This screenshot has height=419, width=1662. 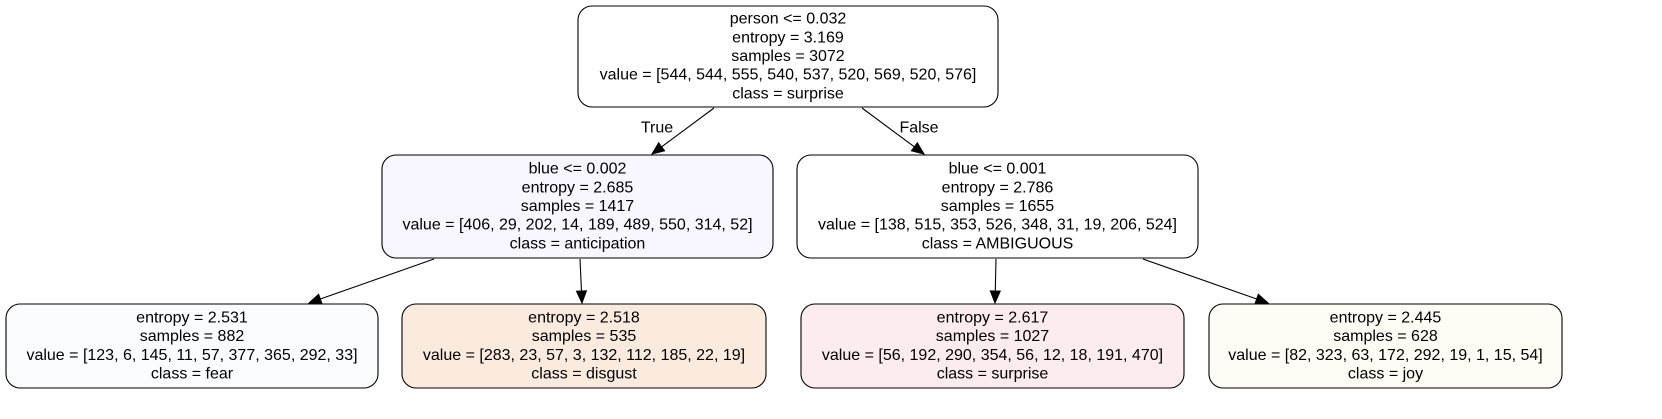 I want to click on node-line: class = disgust, so click(x=584, y=374).